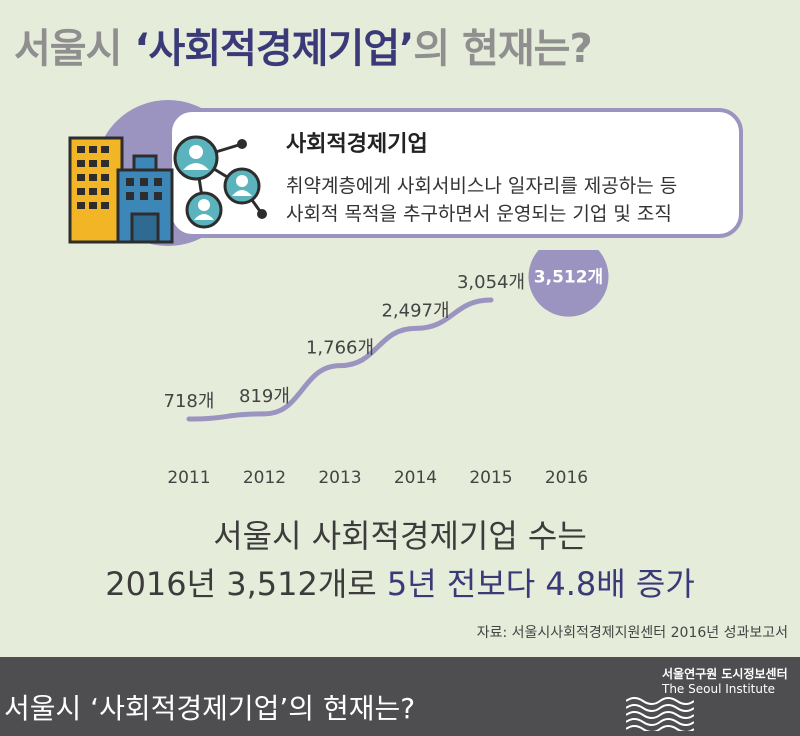 This screenshot has width=800, height=736. What do you see at coordinates (491, 282) in the screenshot?
I see `data-label: 3,054개` at bounding box center [491, 282].